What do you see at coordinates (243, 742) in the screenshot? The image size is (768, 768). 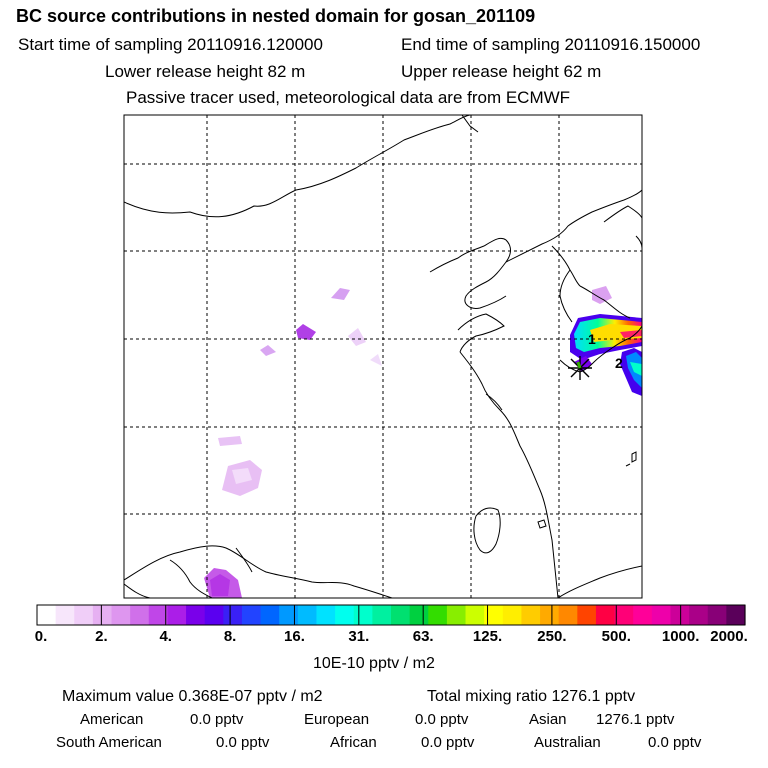 I see `south-american-value: 0.0 pptv` at bounding box center [243, 742].